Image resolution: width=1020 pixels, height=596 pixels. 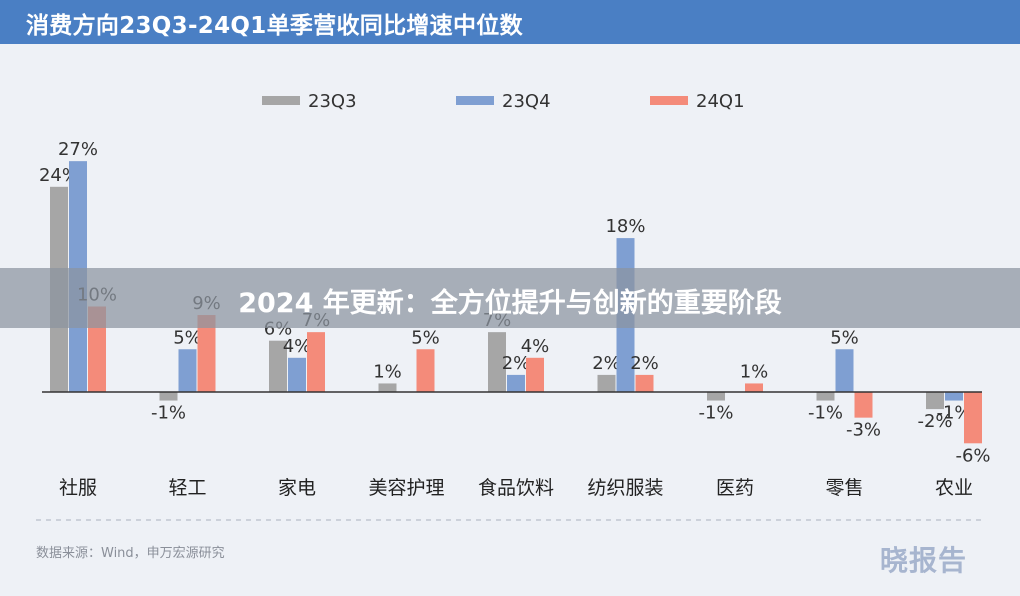 I want to click on source-note: 数据来源：Wind，申万宏源研究, so click(x=130, y=553).